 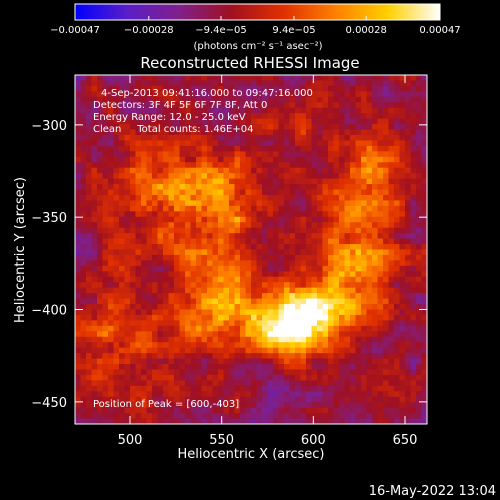 I want to click on annotation-energy-range: Energy Range: 12.0 - 25.0 keV, so click(x=169, y=117).